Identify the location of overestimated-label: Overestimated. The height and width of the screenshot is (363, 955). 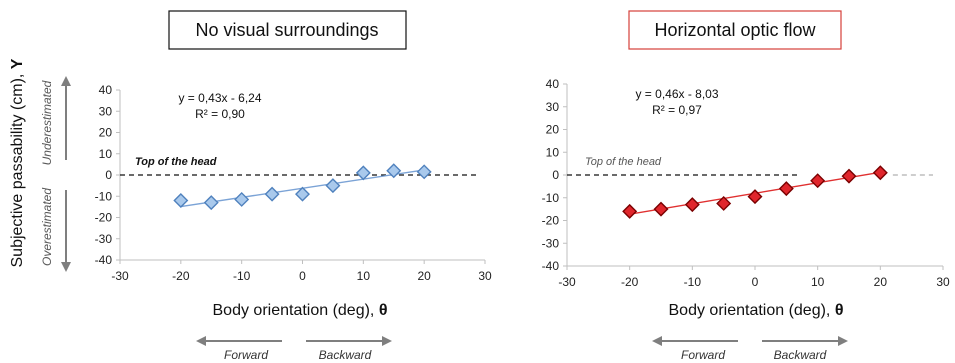
(47, 227).